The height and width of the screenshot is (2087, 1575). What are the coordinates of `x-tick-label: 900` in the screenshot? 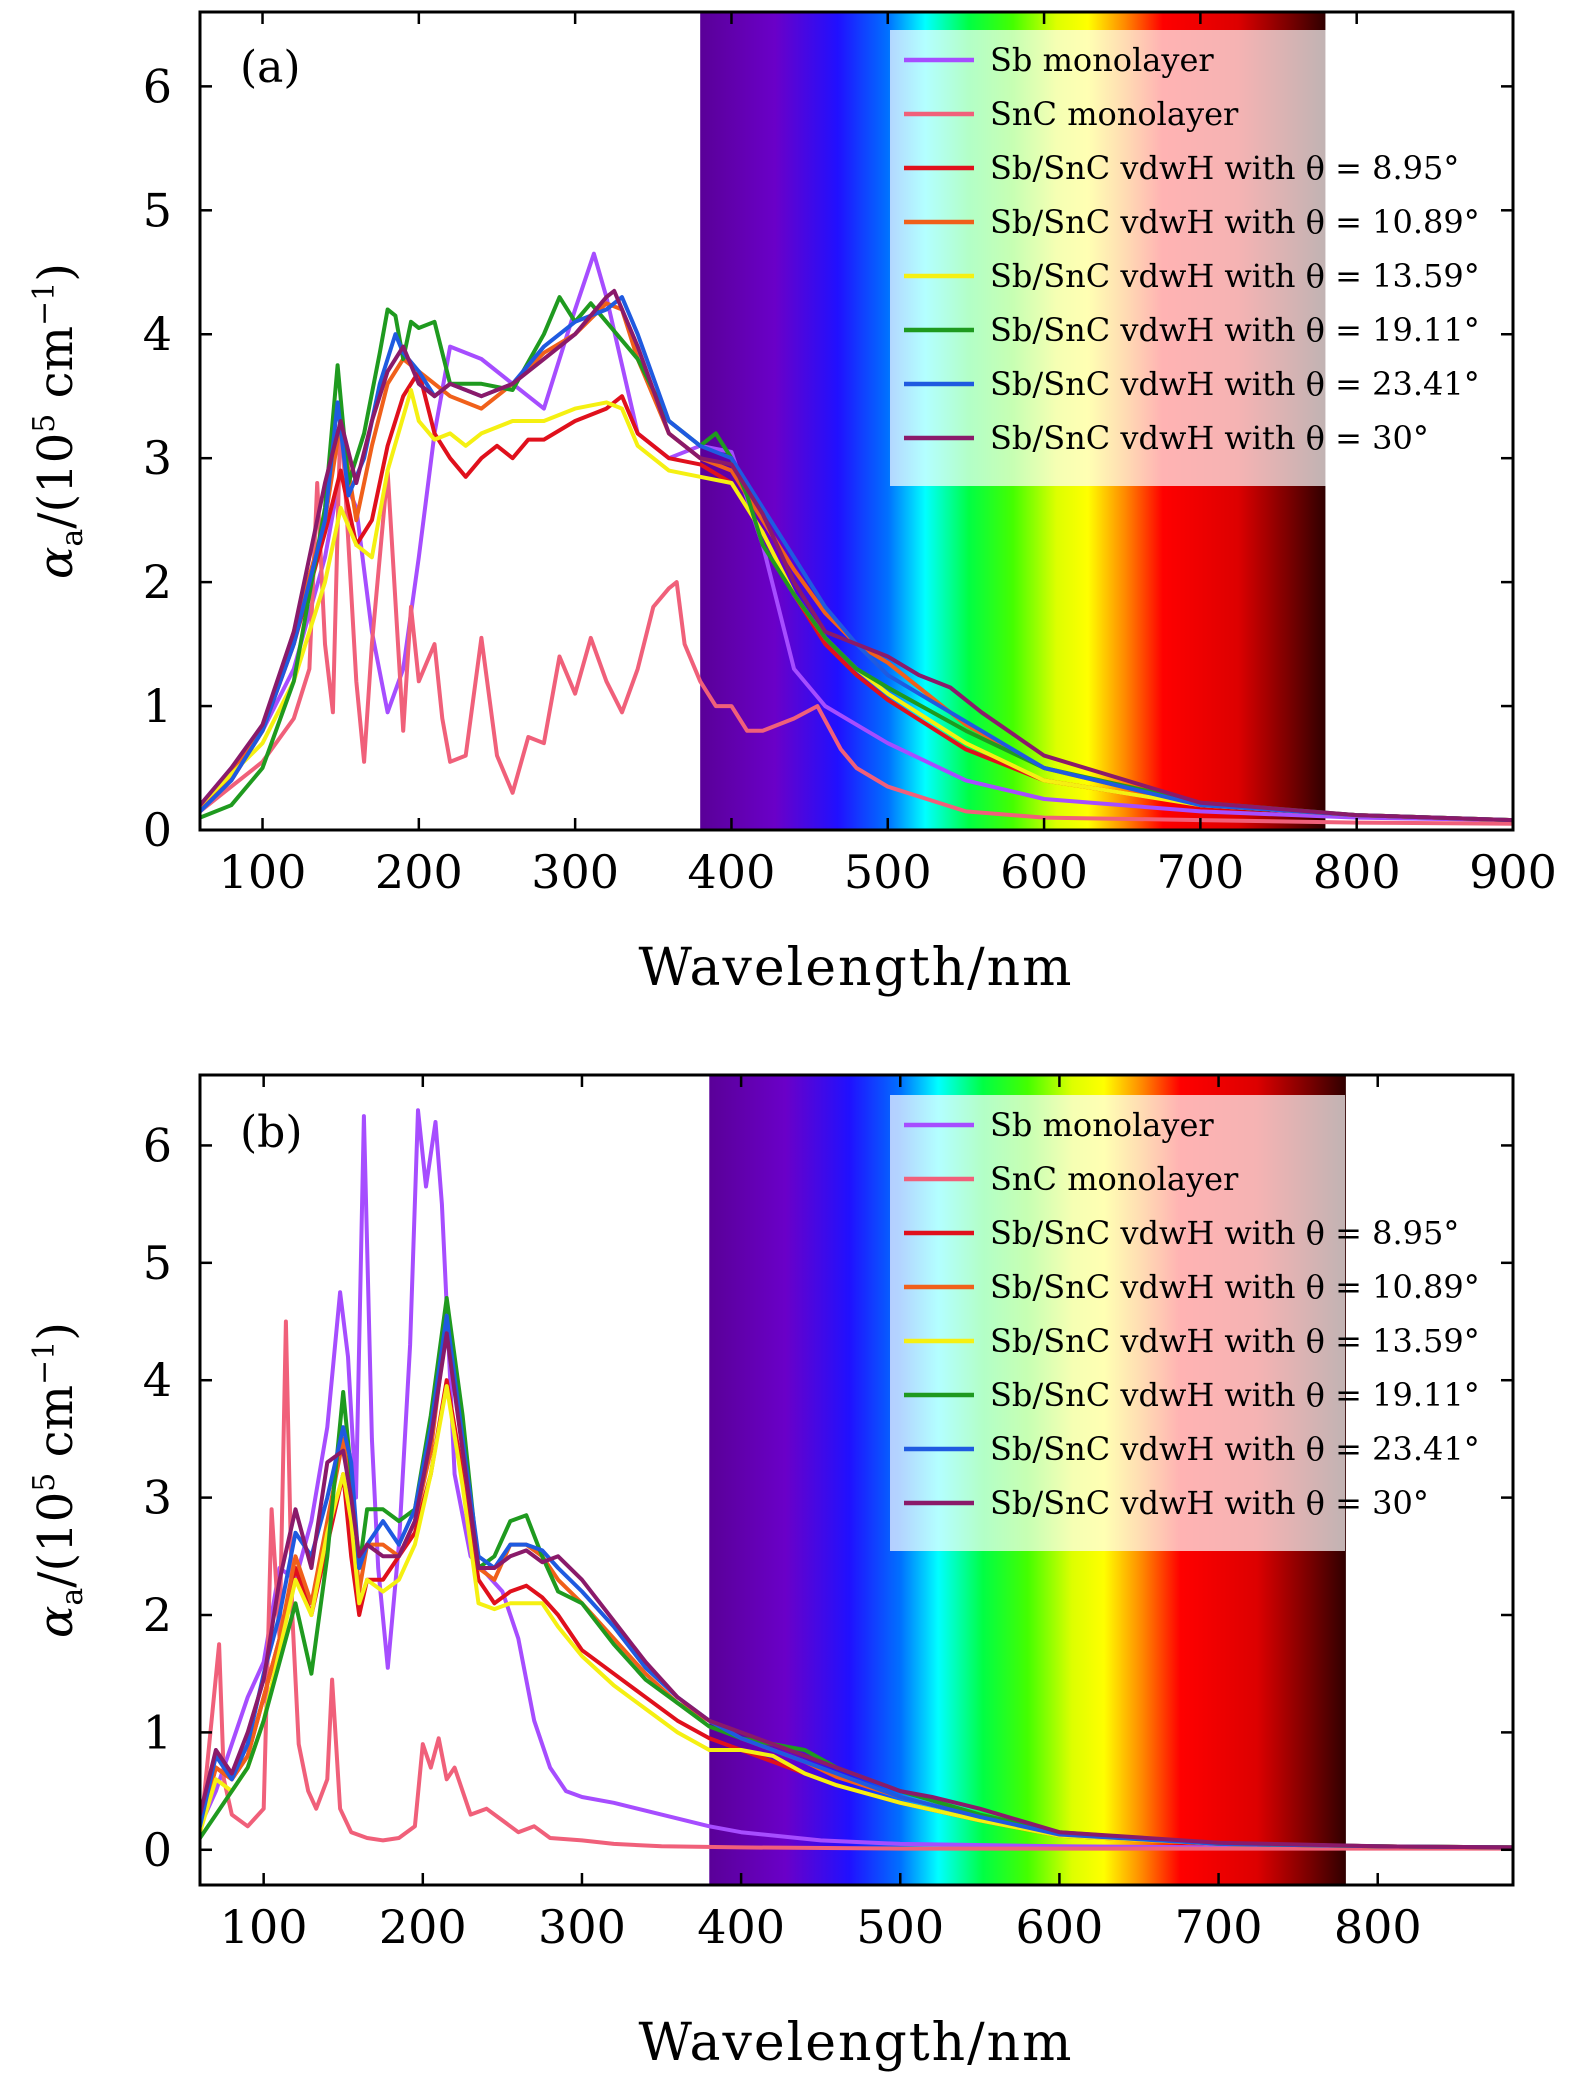 It's located at (1513, 872).